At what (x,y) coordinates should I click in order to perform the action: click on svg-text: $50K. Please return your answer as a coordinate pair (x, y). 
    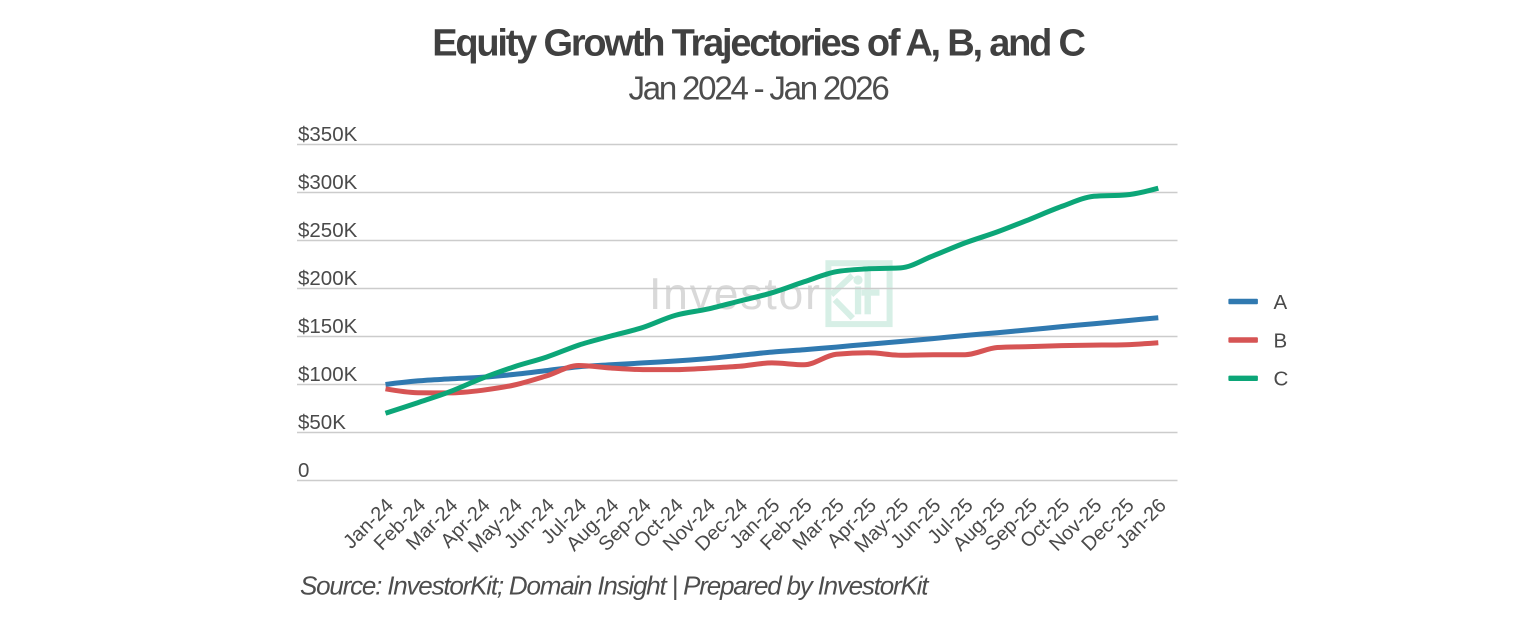
    Looking at the image, I should click on (322, 422).